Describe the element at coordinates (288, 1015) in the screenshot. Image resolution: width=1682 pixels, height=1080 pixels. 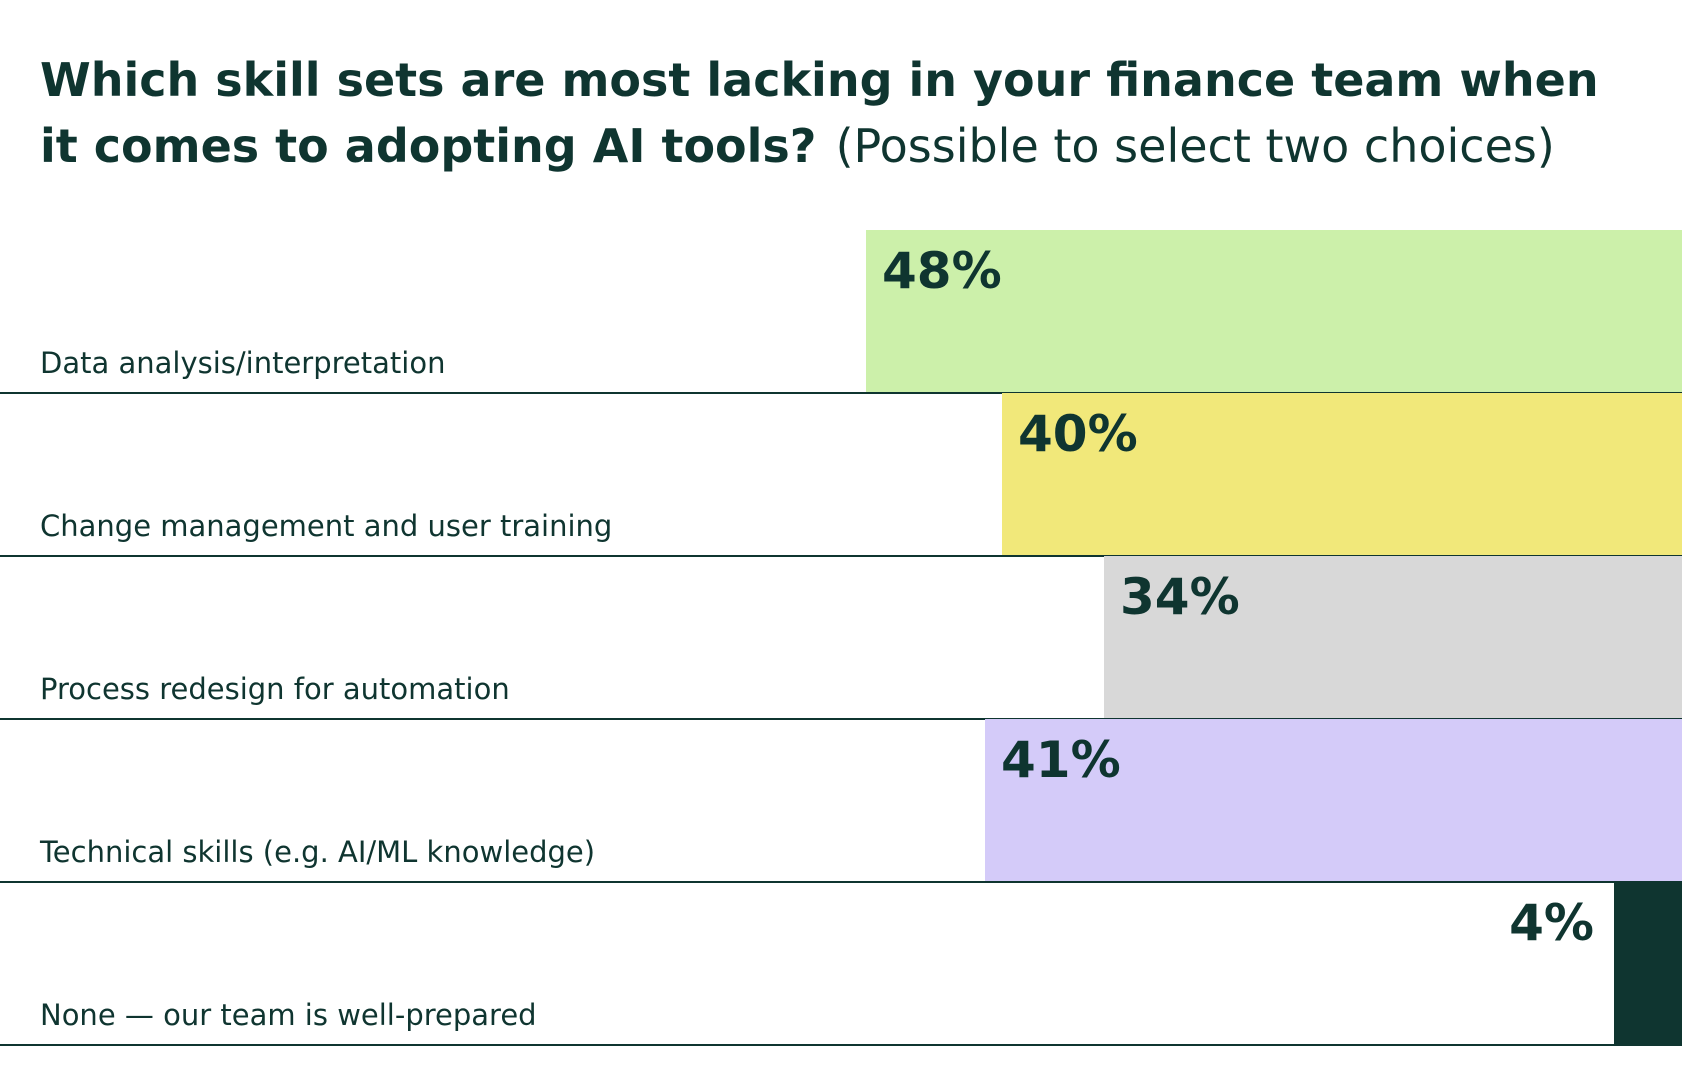
I see `category-label: None — our team is well-prepared` at that location.